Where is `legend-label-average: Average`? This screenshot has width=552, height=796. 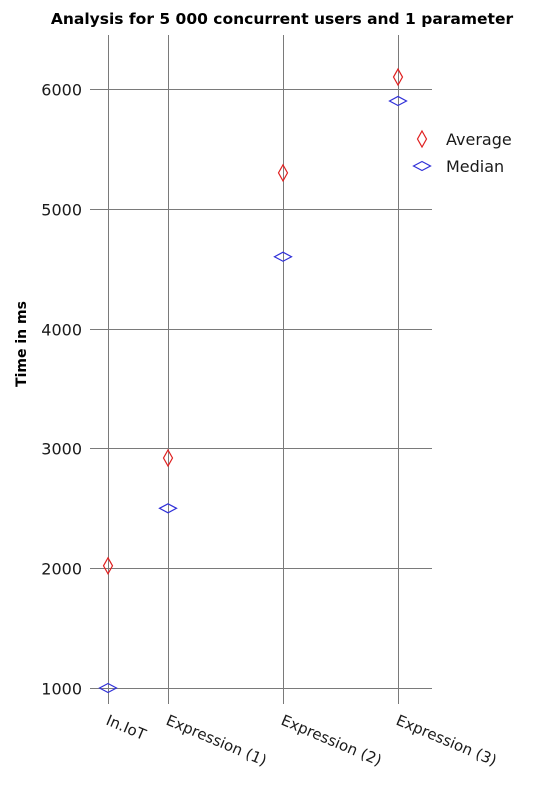
legend-label-average: Average is located at coordinates (479, 139).